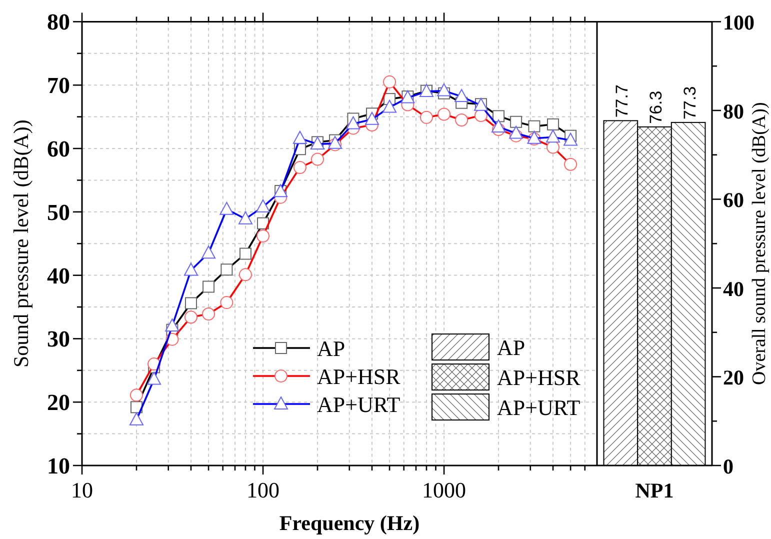 The width and height of the screenshot is (771, 539). I want to click on x-tick-label: NP1, so click(654, 490).